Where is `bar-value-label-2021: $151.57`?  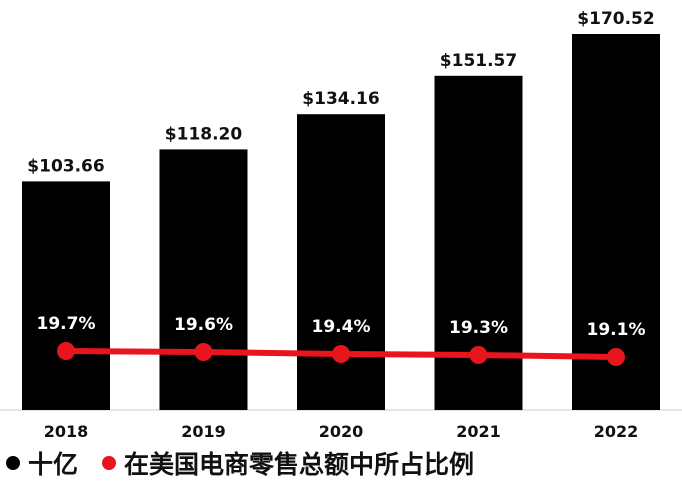
bar-value-label-2021: $151.57 is located at coordinates (478, 61).